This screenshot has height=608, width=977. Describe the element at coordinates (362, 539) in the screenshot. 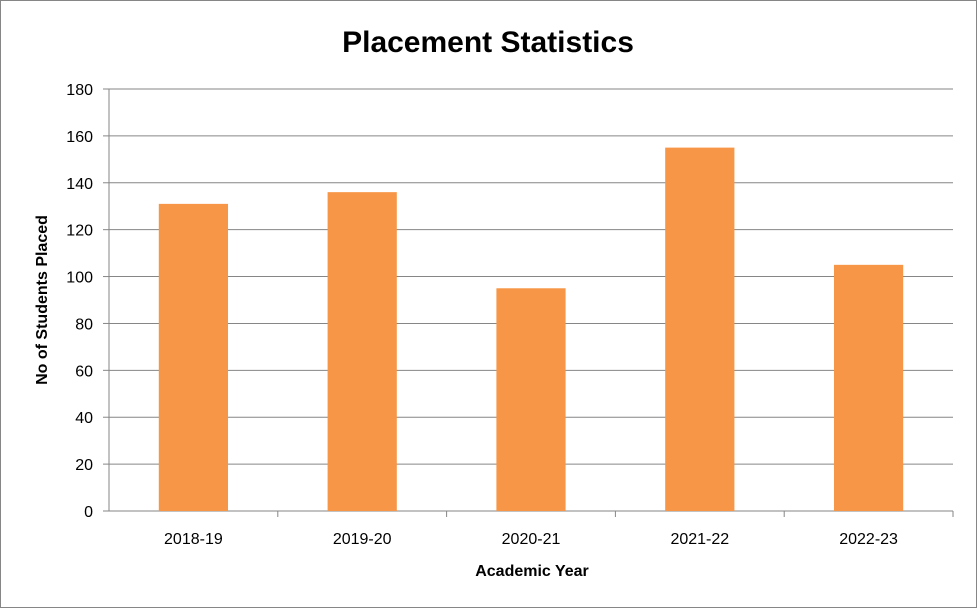

I see `x-tick-label: 2019-20` at that location.